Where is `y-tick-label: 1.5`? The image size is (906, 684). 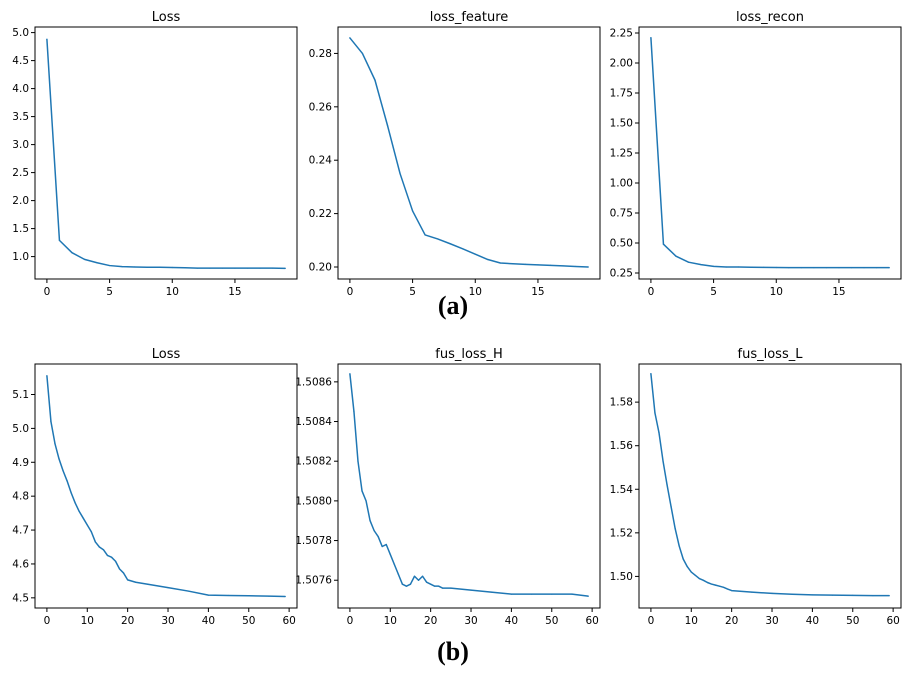
y-tick-label: 1.5 is located at coordinates (20, 229).